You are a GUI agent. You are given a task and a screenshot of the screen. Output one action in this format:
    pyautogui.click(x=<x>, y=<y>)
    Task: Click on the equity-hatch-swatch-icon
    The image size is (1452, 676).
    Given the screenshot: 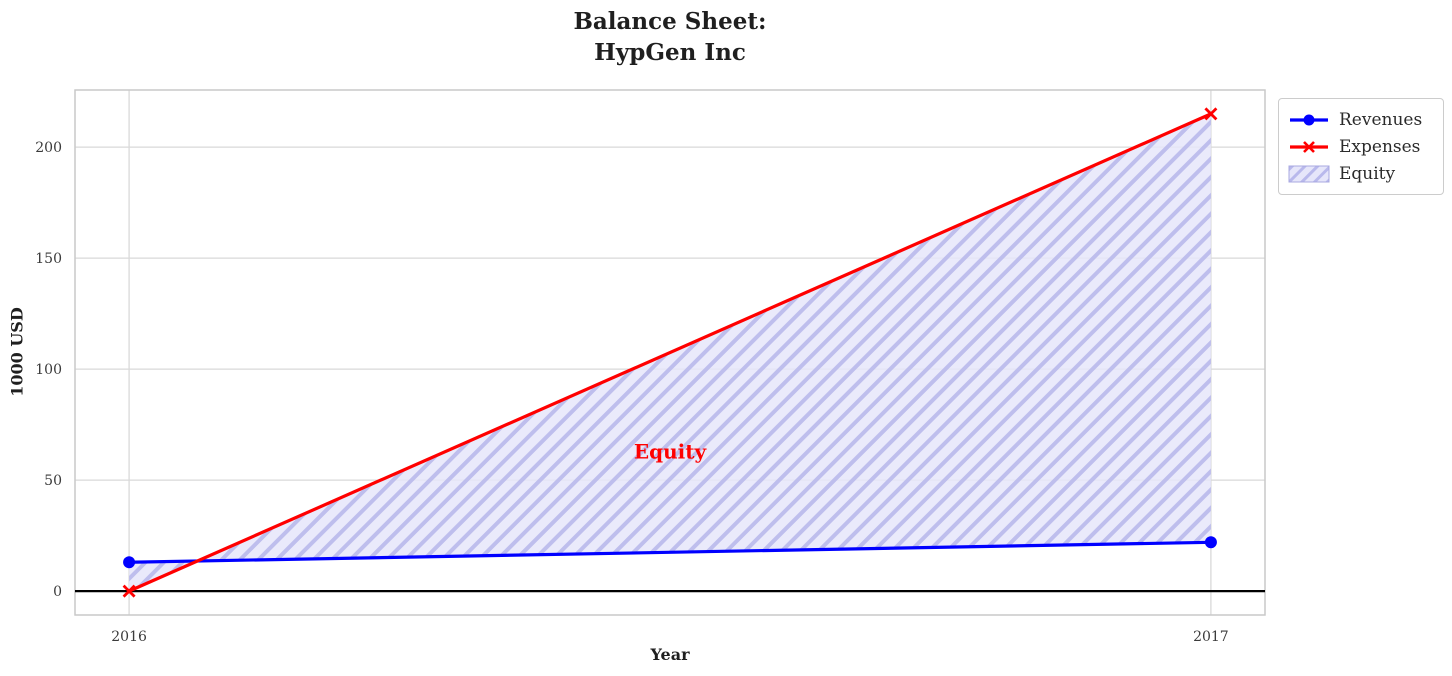 What is the action you would take?
    pyautogui.click(x=1309, y=173)
    